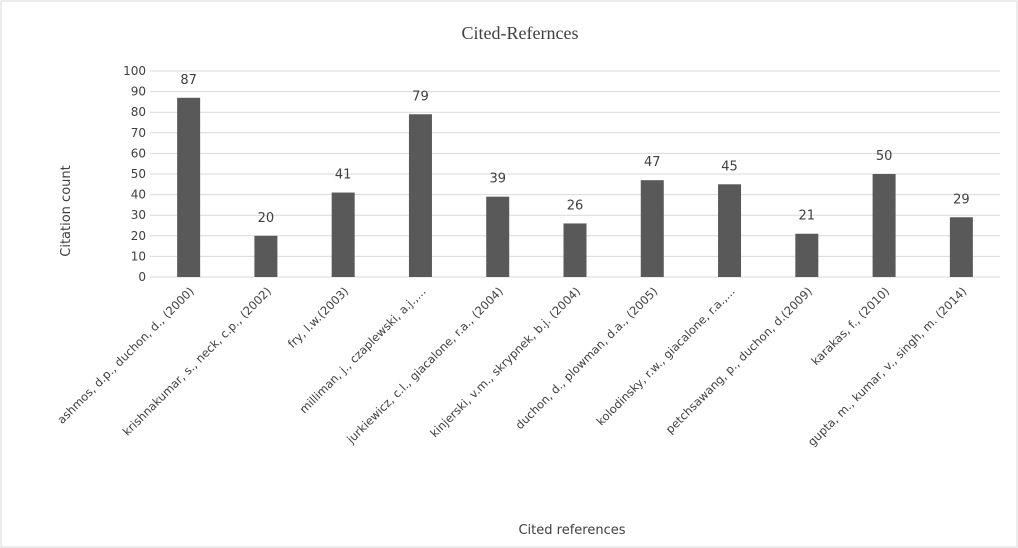 The image size is (1018, 548). I want to click on data-label: 50, so click(884, 156).